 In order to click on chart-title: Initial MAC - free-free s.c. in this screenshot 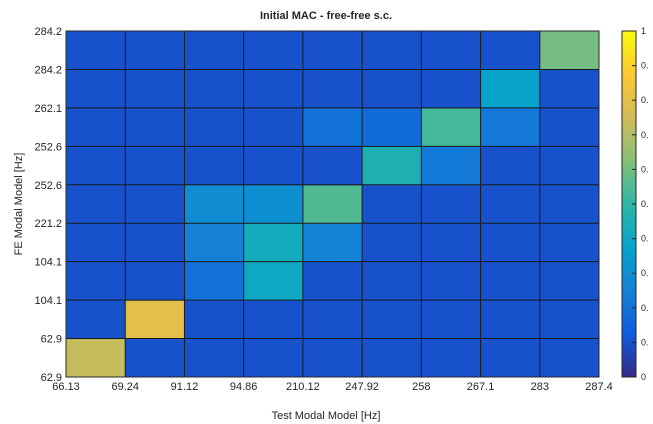, I will do `click(326, 16)`.